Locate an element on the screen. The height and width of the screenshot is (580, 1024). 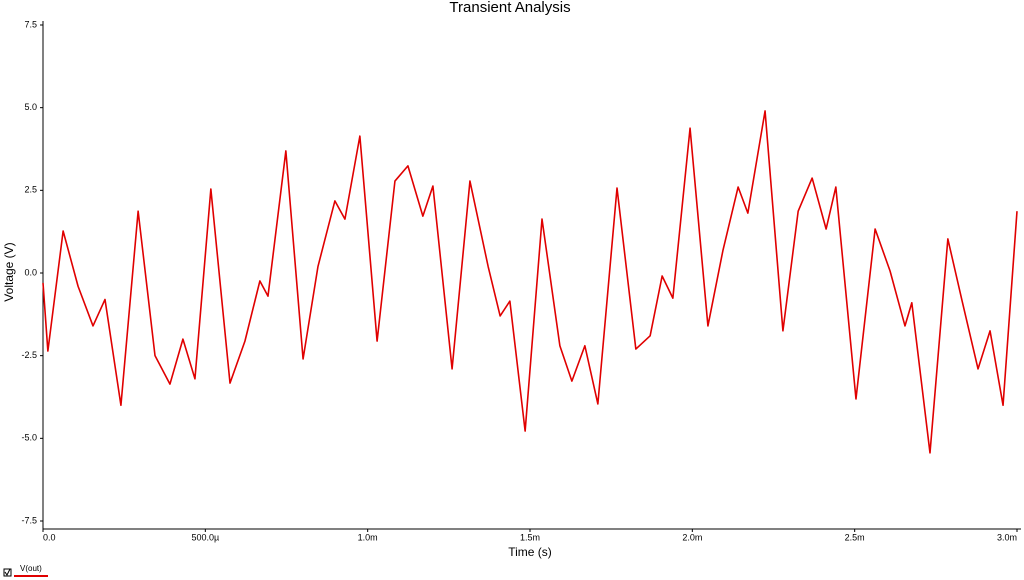
y-tick-label: -7.5 is located at coordinates (29, 520).